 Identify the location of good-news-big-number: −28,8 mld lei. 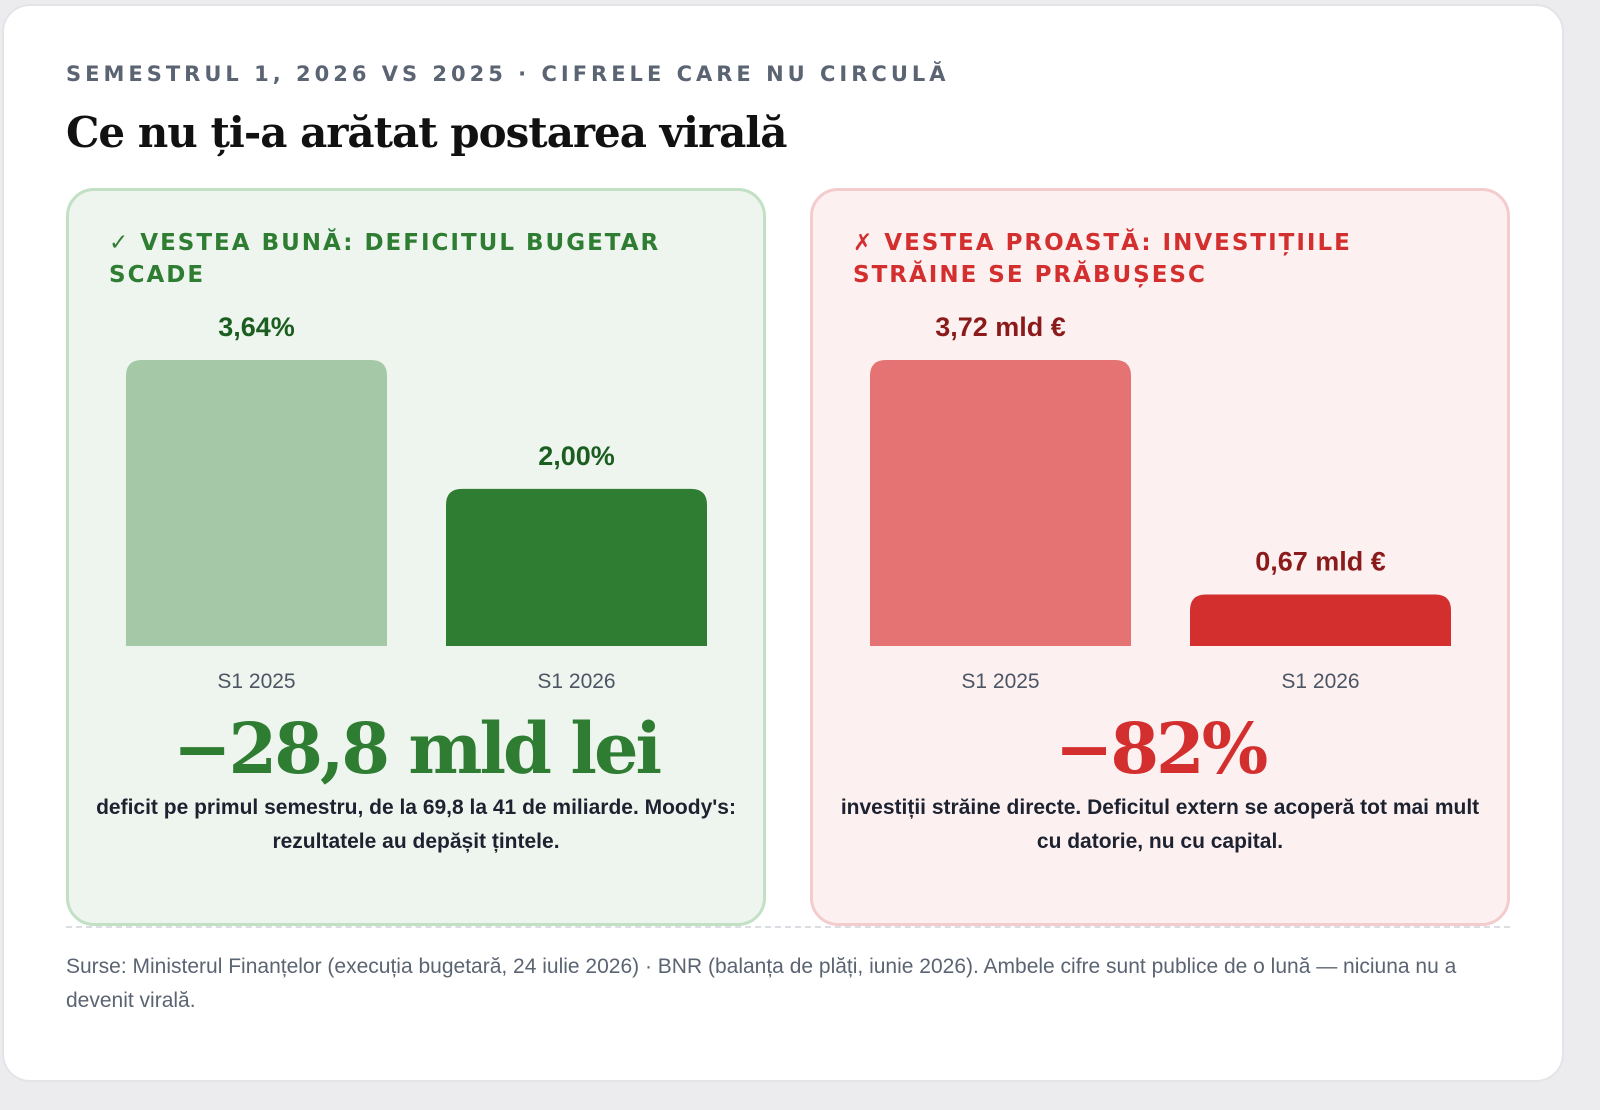
(417, 748).